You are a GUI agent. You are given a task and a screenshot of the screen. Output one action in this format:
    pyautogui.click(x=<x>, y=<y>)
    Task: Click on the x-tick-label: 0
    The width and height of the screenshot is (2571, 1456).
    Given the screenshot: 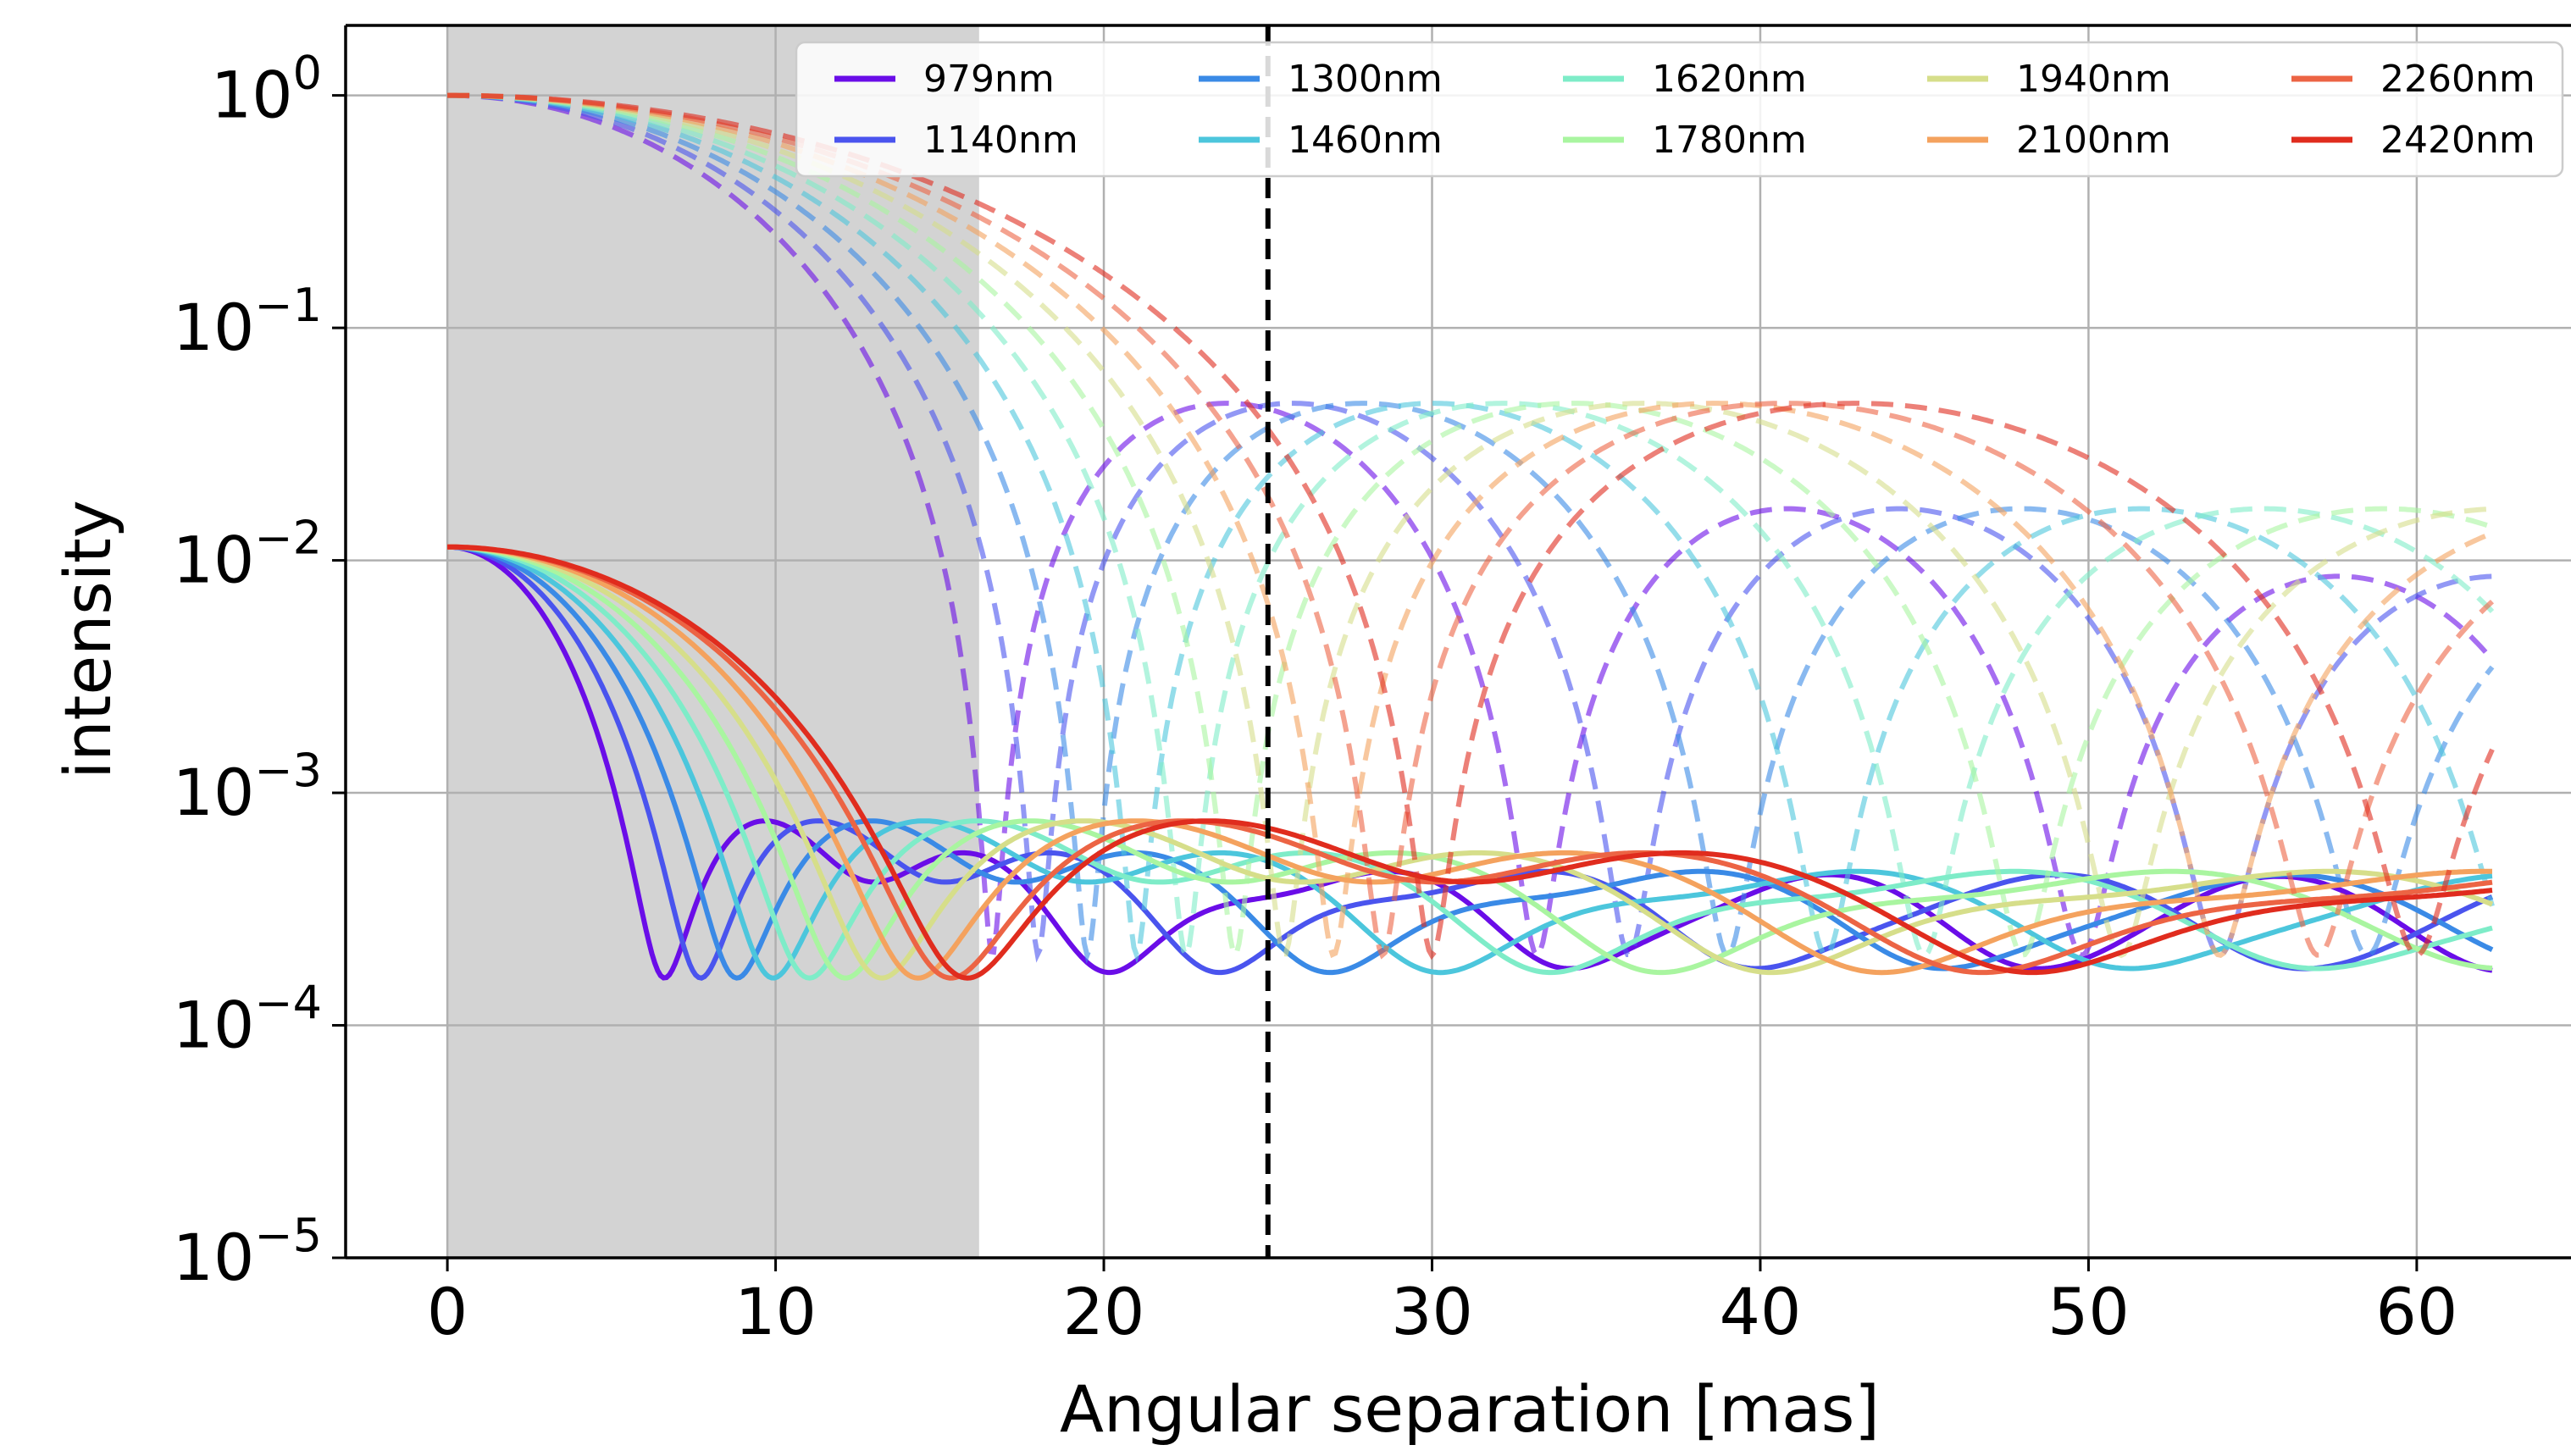 What is the action you would take?
    pyautogui.click(x=447, y=1312)
    